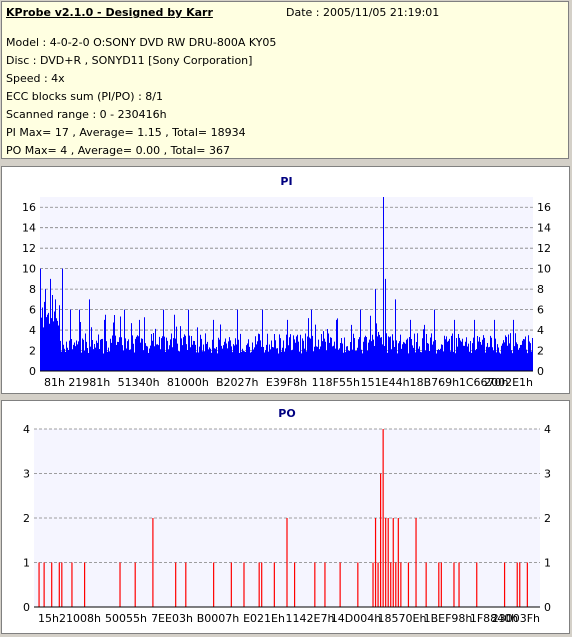  Describe the element at coordinates (540, 289) in the screenshot. I see `pi-ytick-right: 8` at that location.